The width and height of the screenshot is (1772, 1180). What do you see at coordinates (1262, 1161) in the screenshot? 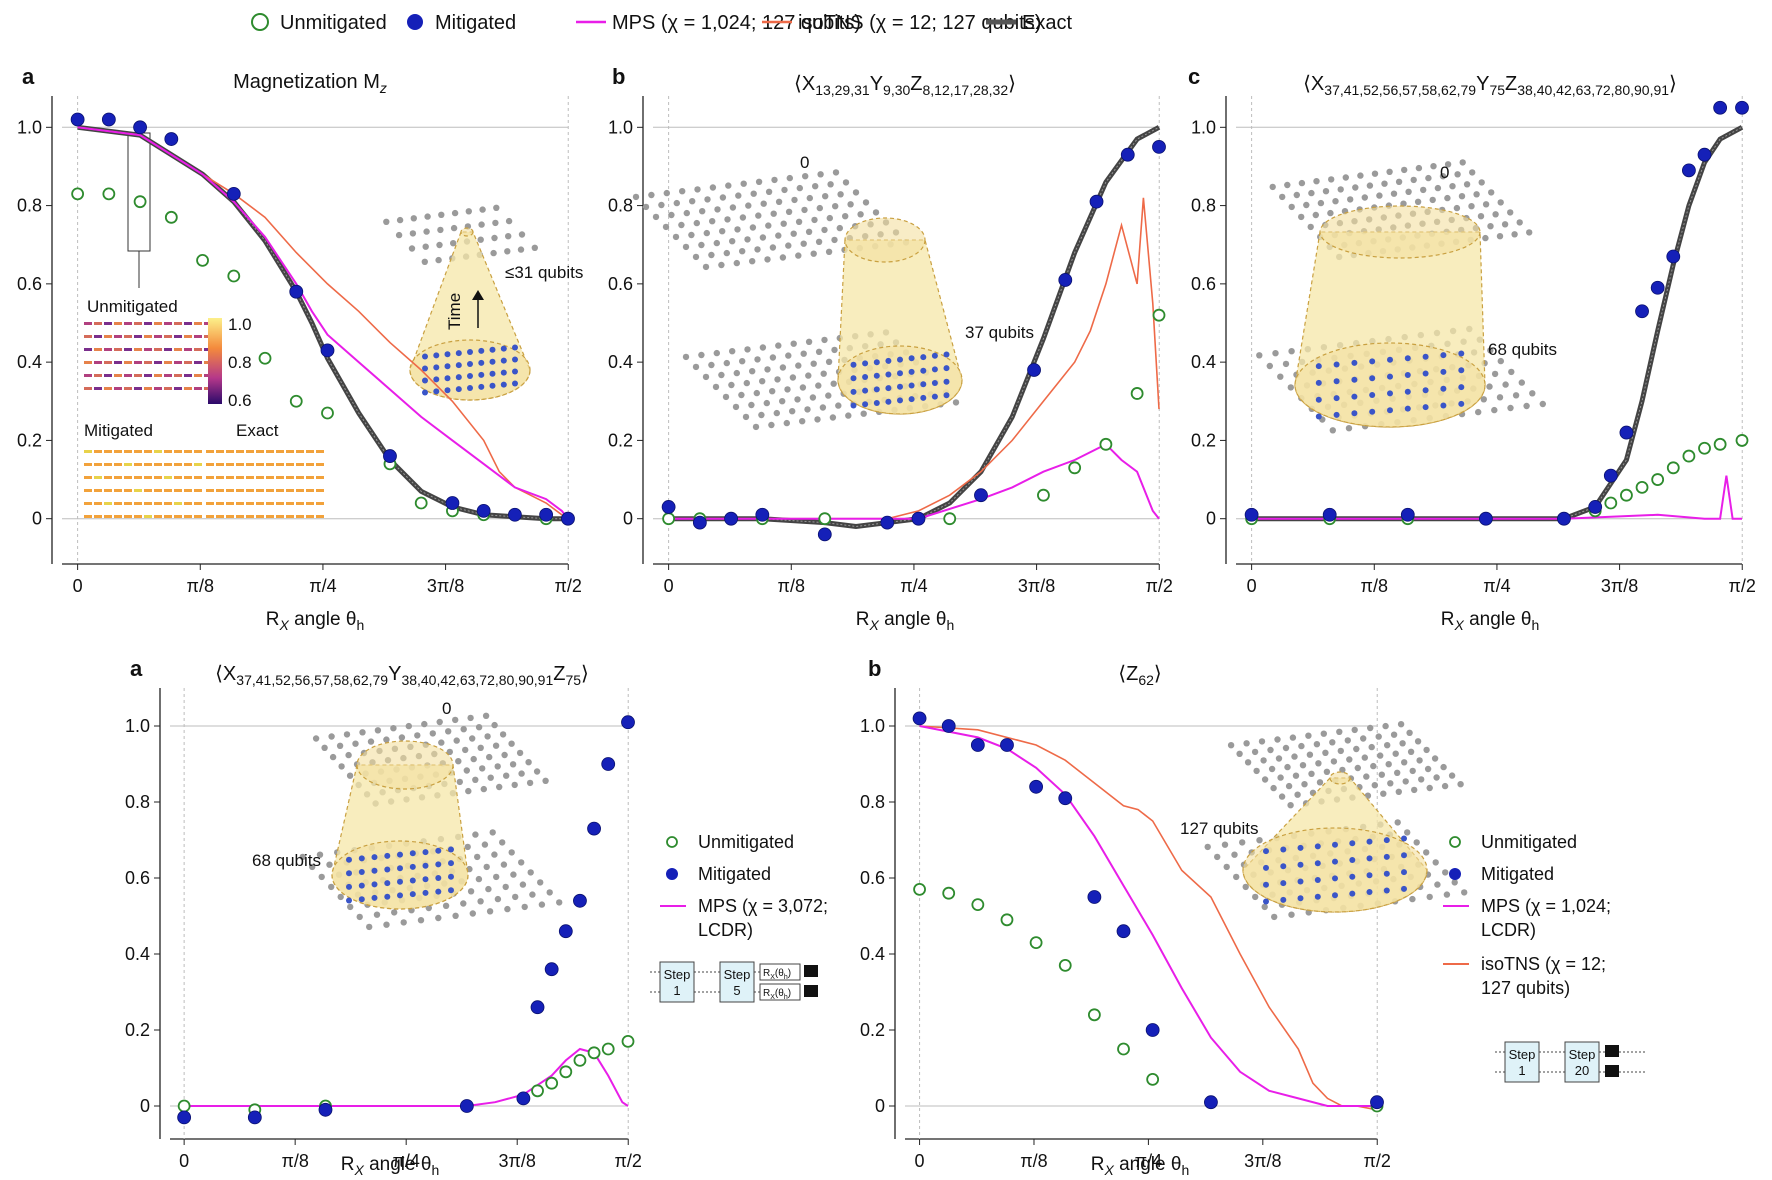
I see `x-tick-label: 3π/8` at bounding box center [1262, 1161].